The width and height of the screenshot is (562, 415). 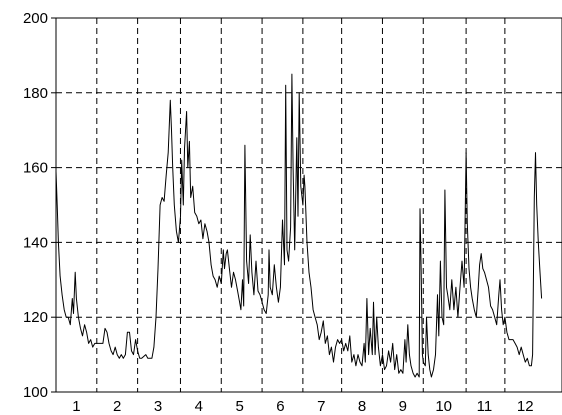 I want to click on x-tick-label-10: 11, so click(x=485, y=406).